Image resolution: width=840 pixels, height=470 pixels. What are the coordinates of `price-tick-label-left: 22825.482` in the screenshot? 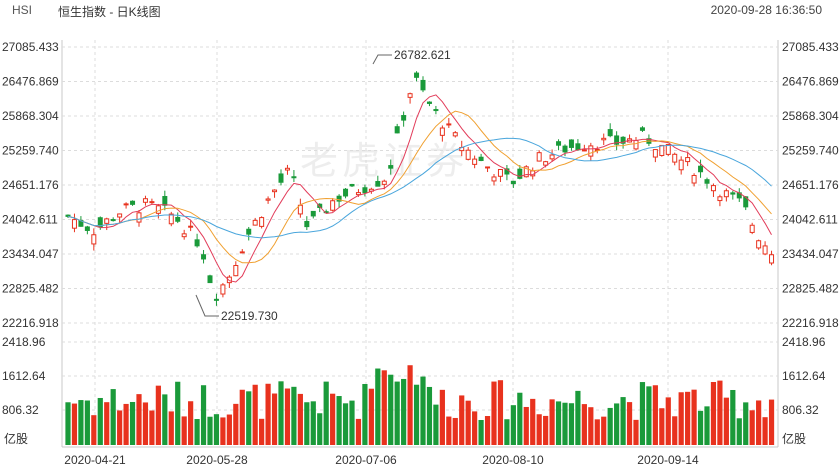 It's located at (30, 289).